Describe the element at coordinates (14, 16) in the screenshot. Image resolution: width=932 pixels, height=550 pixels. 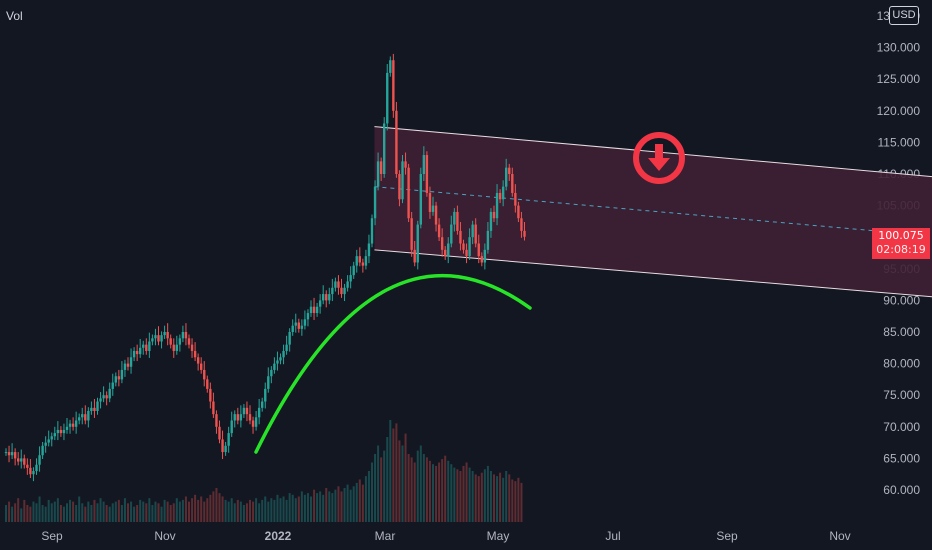
I see `volume-indicator-label: Vol` at that location.